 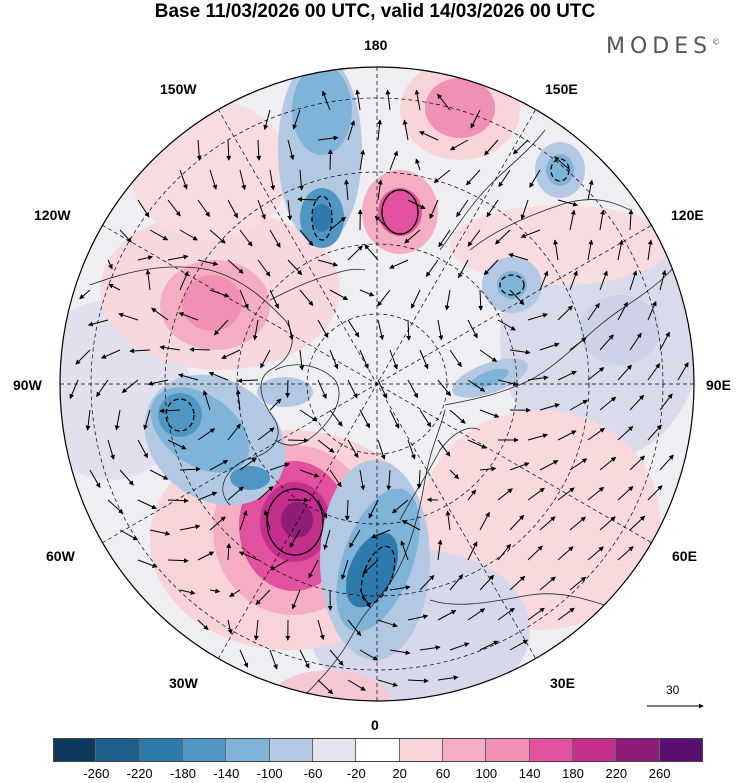 I want to click on negative-anomaly-pacific, so click(x=322, y=218).